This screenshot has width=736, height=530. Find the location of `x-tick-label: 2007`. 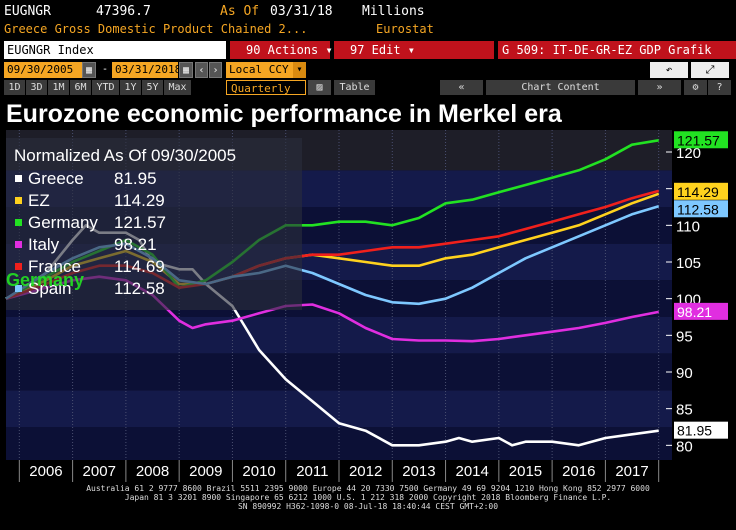

x-tick-label: 2007 is located at coordinates (99, 471).